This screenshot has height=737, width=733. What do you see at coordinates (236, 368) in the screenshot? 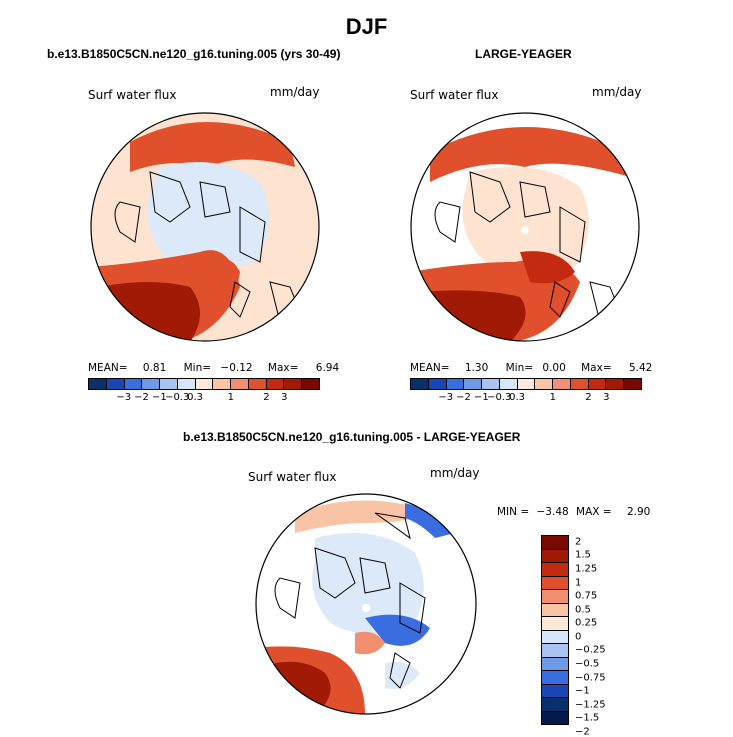
I see `panel1-min-value: −0.12` at bounding box center [236, 368].